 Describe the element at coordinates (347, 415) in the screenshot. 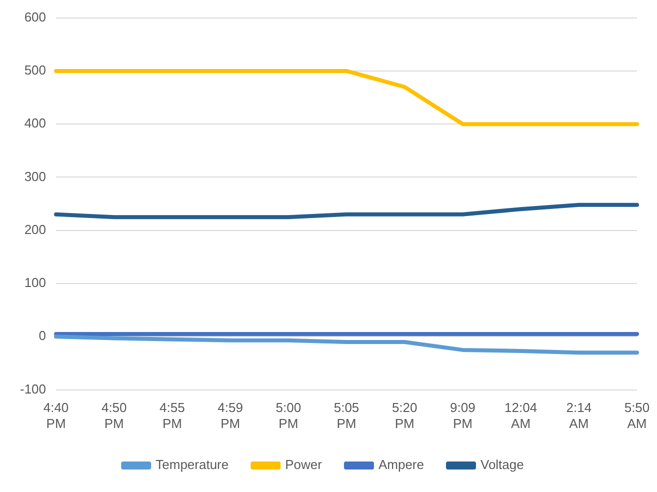

I see `x-tick-label: 5:05 PM` at that location.